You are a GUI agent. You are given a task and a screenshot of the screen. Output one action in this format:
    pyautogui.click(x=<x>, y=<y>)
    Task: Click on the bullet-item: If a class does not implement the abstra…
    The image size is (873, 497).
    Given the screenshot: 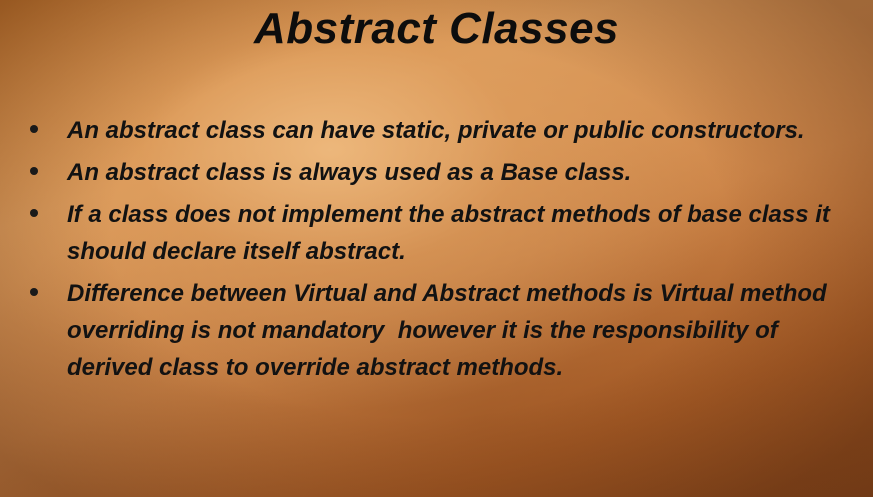 What is the action you would take?
    pyautogui.click(x=430, y=233)
    